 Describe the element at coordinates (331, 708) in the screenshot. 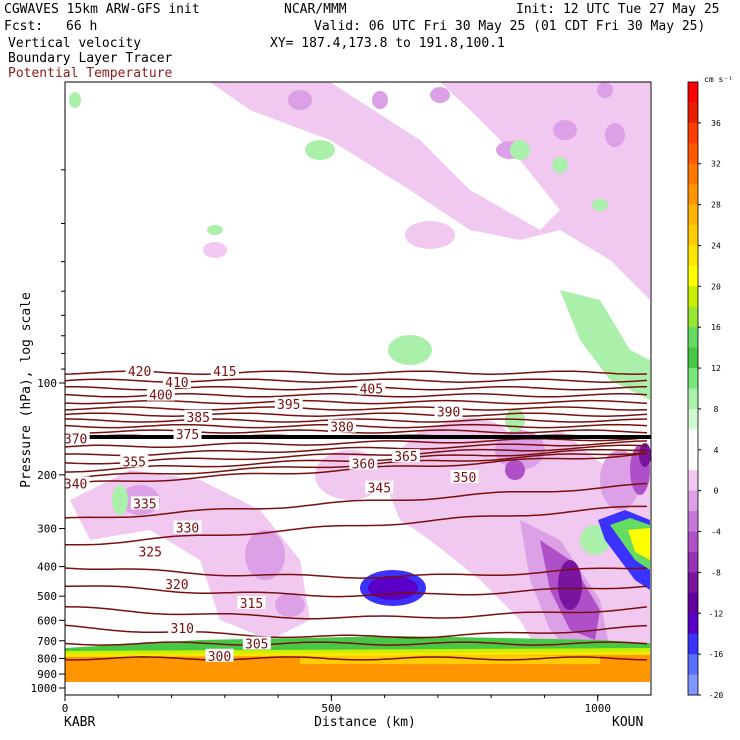

I see `x-tick-label: 500` at that location.